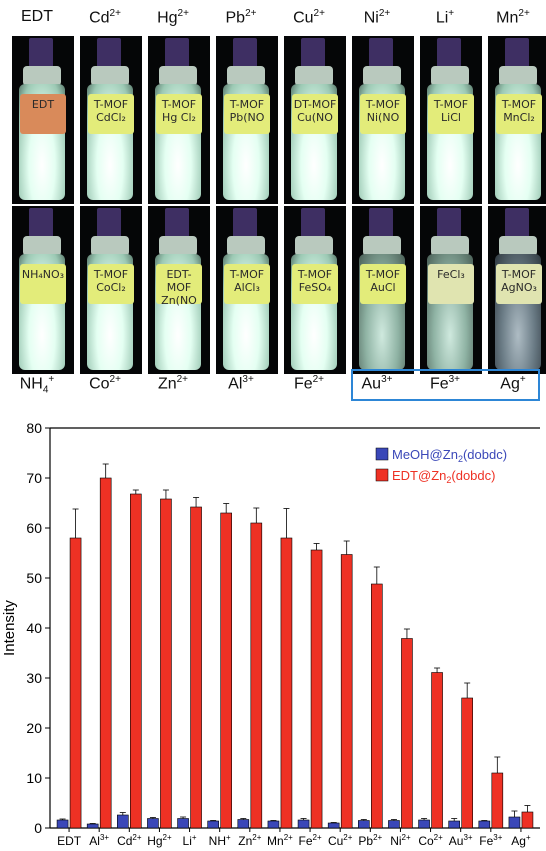 The image size is (546, 851). What do you see at coordinates (377, 17) in the screenshot?
I see `top-ion-label-5: Ni2+` at bounding box center [377, 17].